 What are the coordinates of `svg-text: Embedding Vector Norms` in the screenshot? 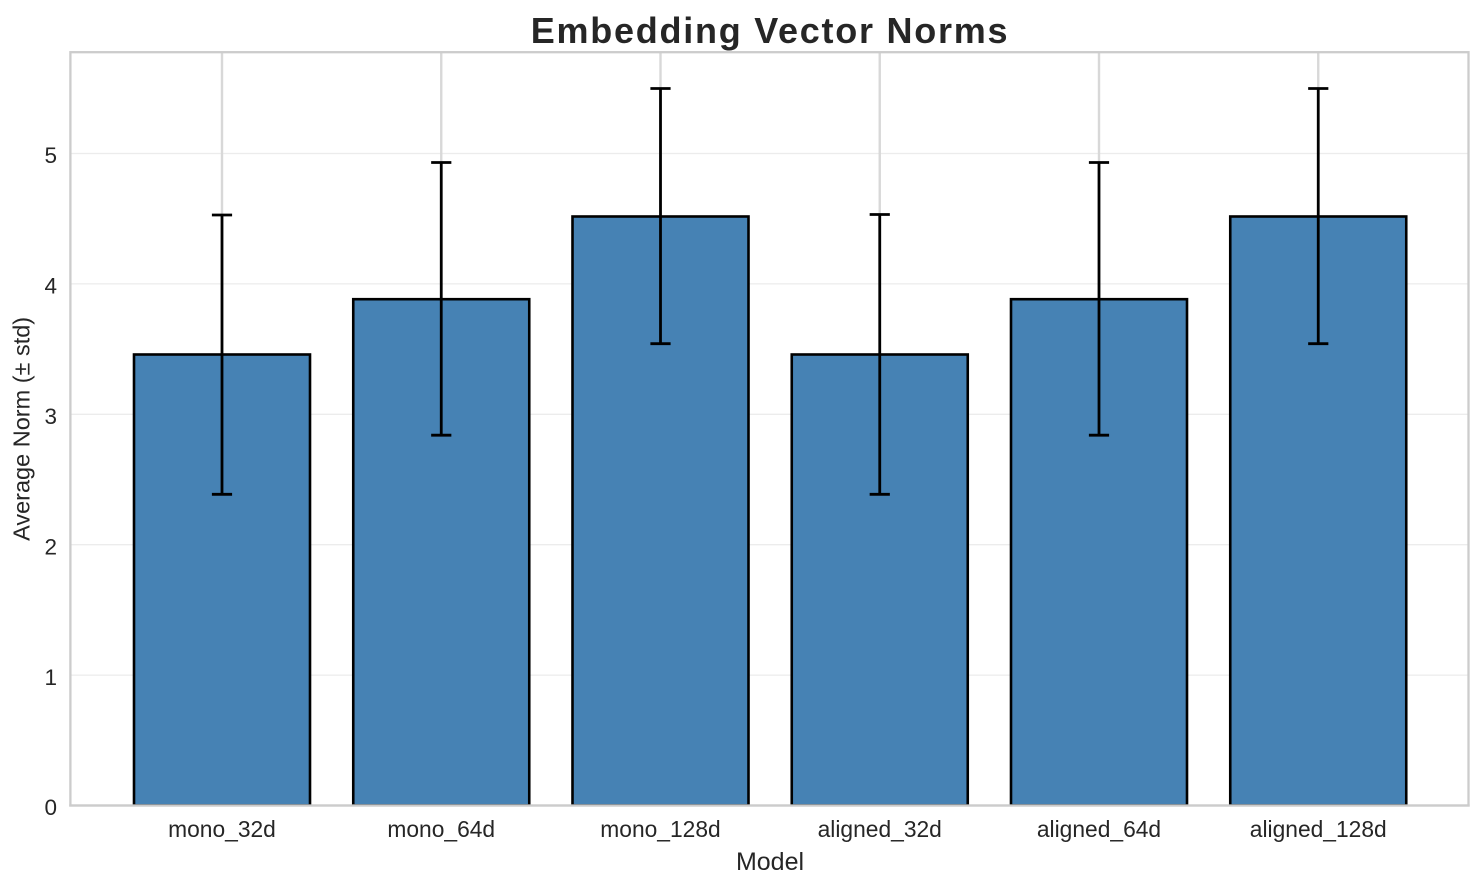 It's located at (770, 30).